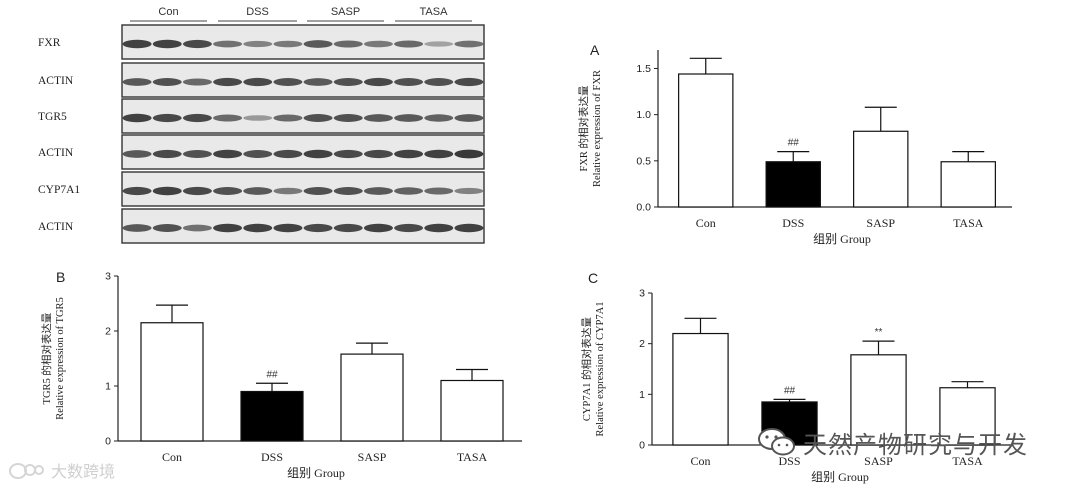  What do you see at coordinates (597, 128) in the screenshot?
I see `y-axis-label-en: Relative expression of FXR` at bounding box center [597, 128].